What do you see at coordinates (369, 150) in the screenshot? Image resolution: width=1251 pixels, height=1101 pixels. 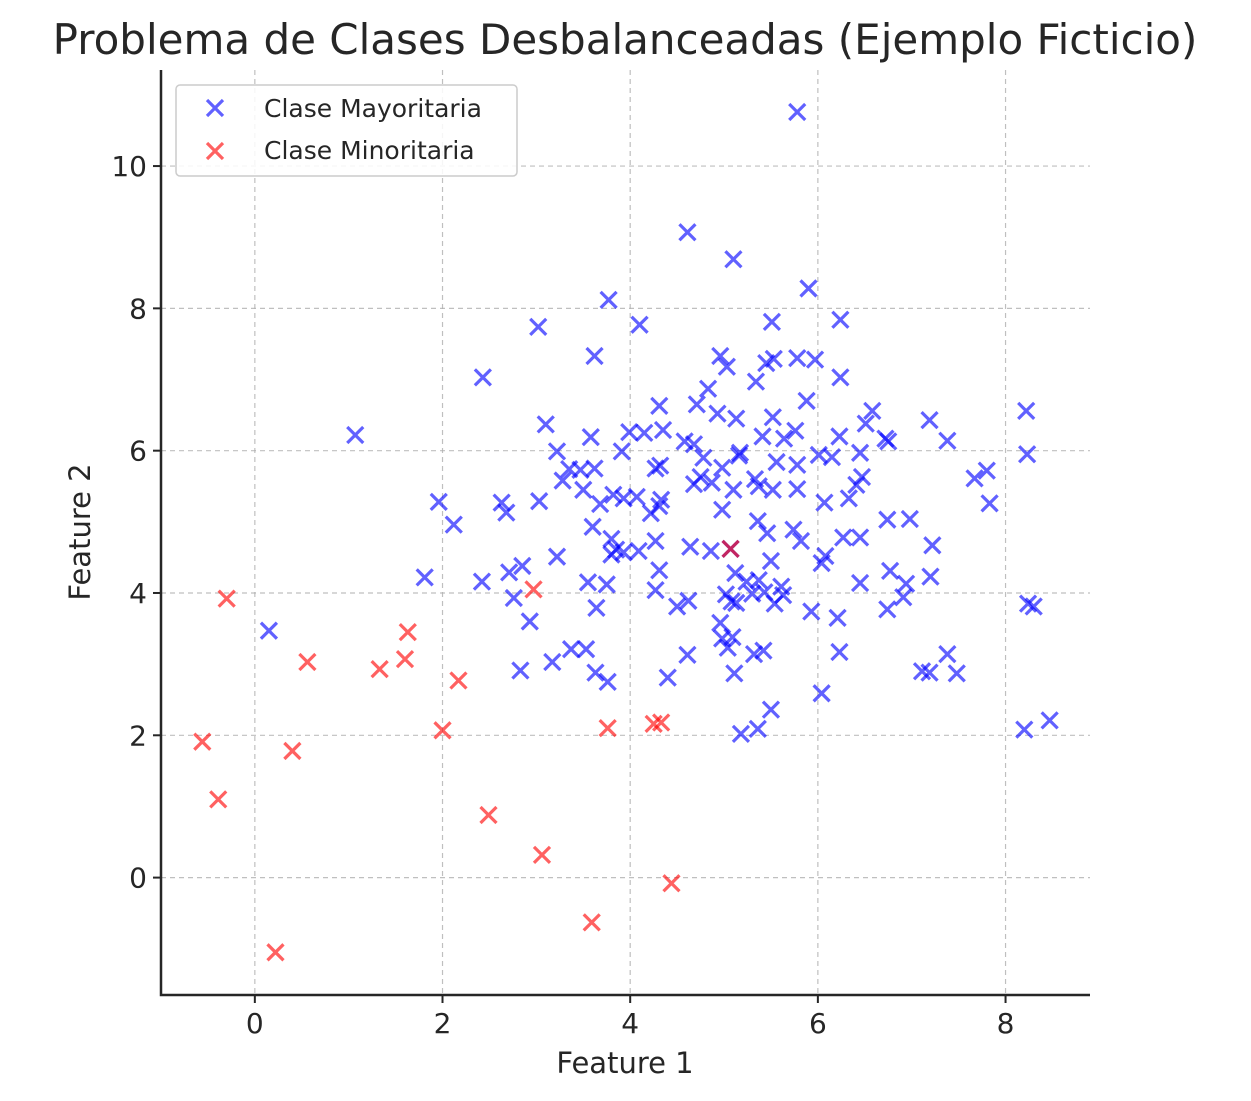 I see `legend-label-clase-minoritaria: Clase Minoritaria` at bounding box center [369, 150].